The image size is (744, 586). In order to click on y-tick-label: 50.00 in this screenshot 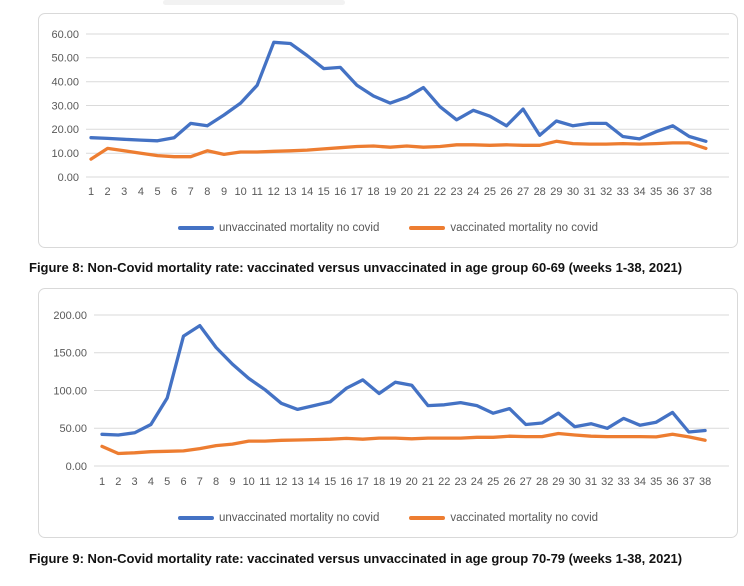, I will do `click(65, 59)`.